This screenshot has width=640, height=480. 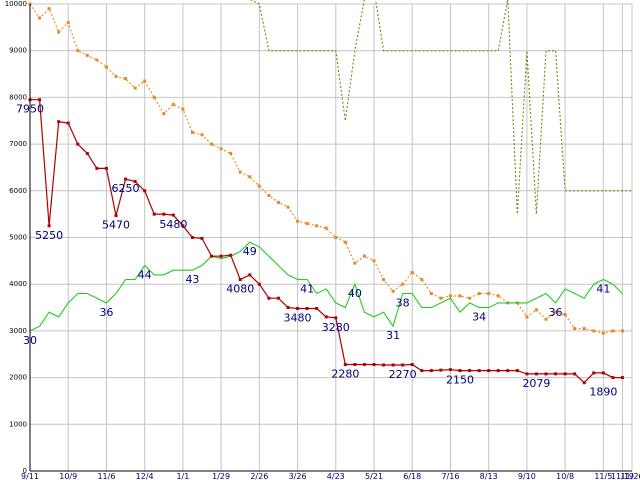 What do you see at coordinates (622, 476) in the screenshot?
I see `x-tick-label: 11/19` at bounding box center [622, 476].